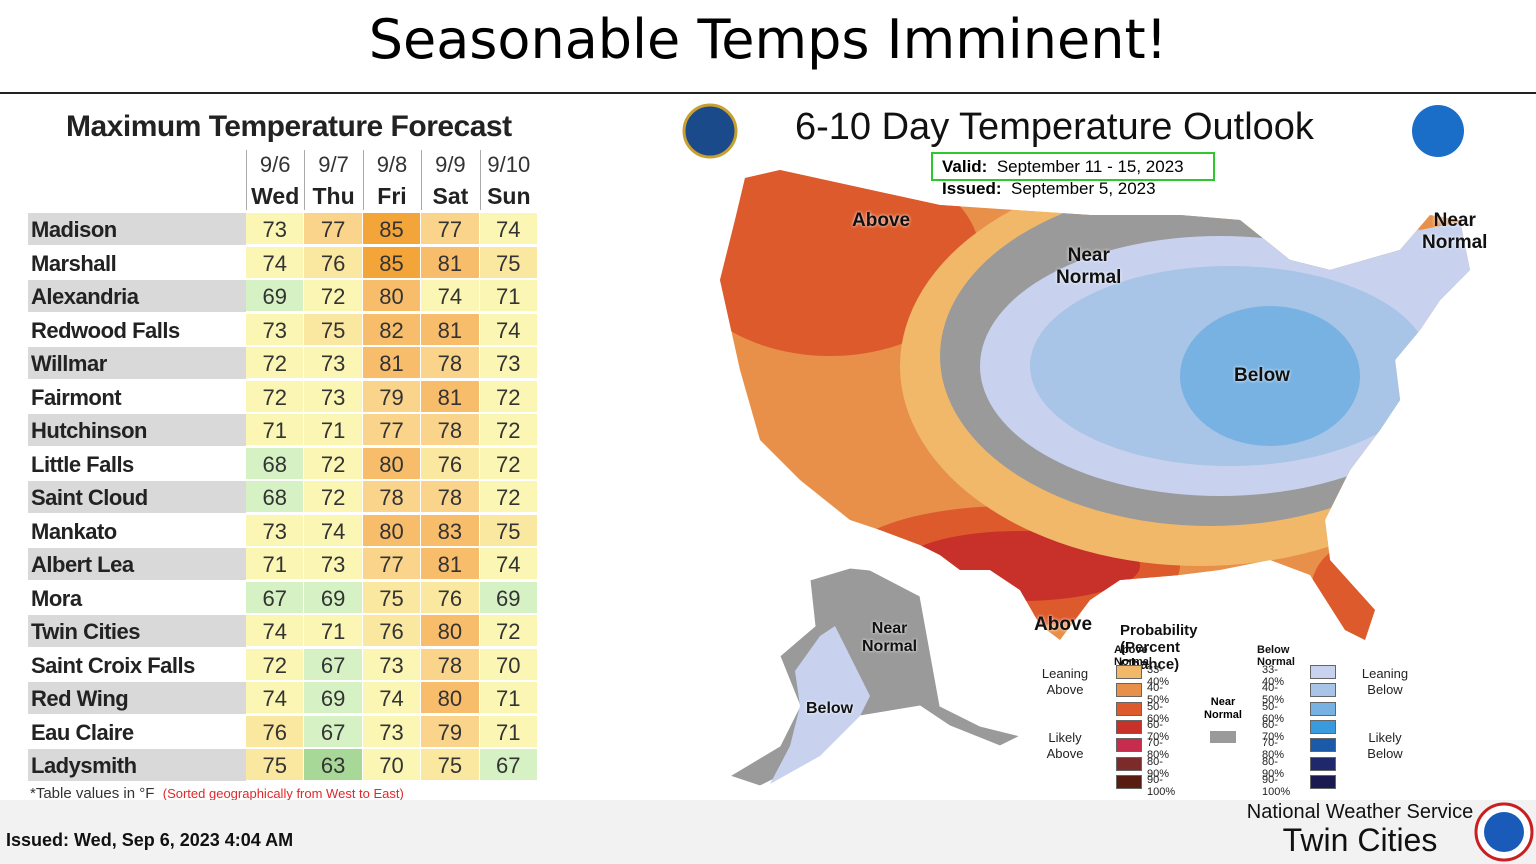 The height and width of the screenshot is (864, 1536). Describe the element at coordinates (1385, 681) in the screenshot. I see `legend-group: Leaning Below` at that location.